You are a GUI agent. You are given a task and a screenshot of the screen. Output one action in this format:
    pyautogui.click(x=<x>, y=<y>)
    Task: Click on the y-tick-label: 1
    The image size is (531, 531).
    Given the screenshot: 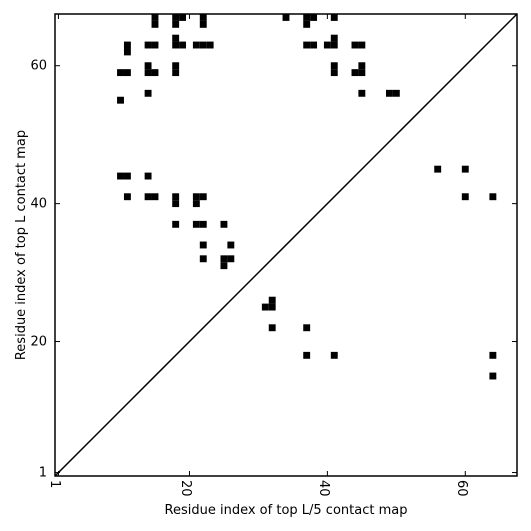 What is the action you would take?
    pyautogui.click(x=43, y=473)
    